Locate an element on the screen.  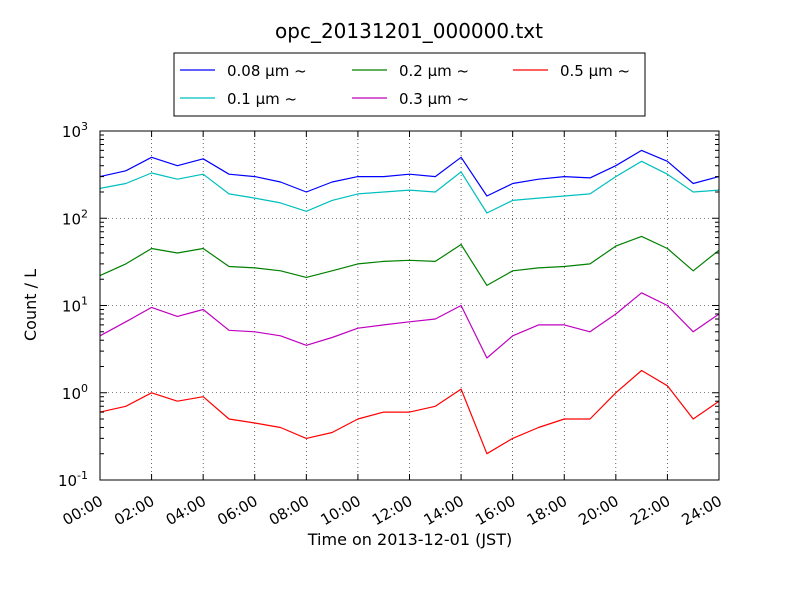
legend-label: 0.08 μm ~ is located at coordinates (267, 71).